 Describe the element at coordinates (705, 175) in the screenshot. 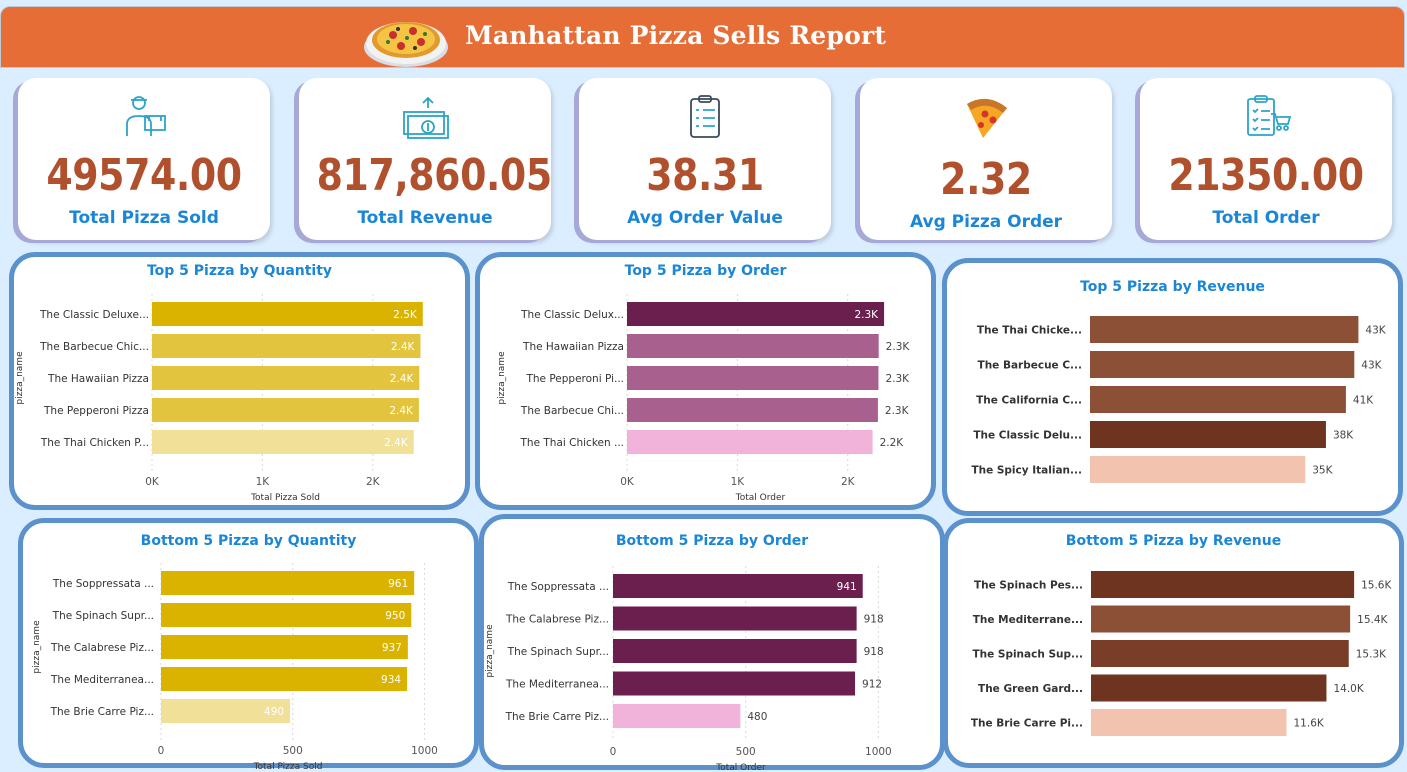

I see `kpi-value: 38.31` at that location.